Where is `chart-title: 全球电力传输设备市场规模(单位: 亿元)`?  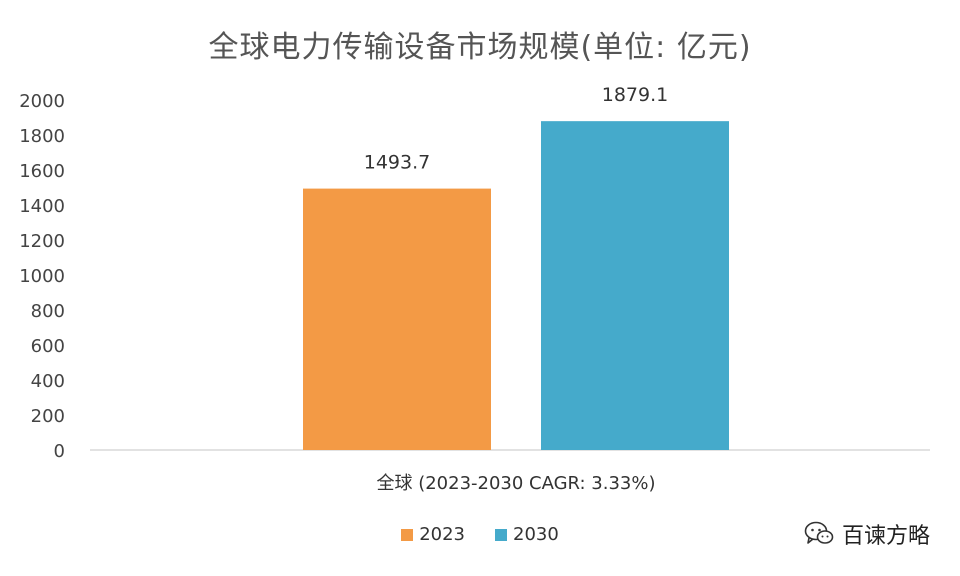 chart-title: 全球电力传输设备市场规模(单位: 亿元) is located at coordinates (480, 47).